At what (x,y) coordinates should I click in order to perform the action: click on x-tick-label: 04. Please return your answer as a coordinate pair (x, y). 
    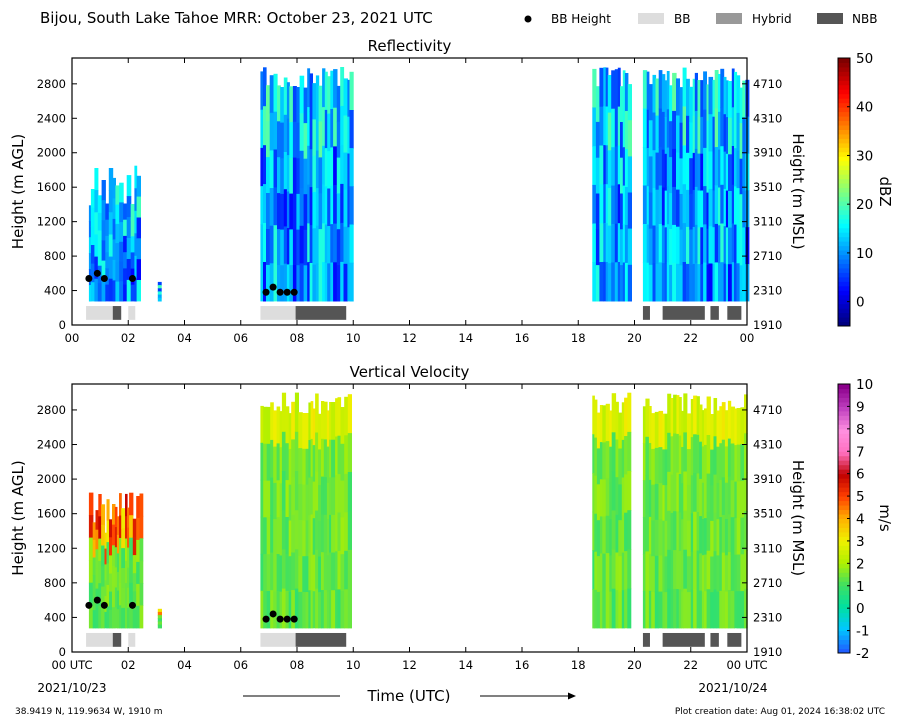
    Looking at the image, I should click on (184, 665).